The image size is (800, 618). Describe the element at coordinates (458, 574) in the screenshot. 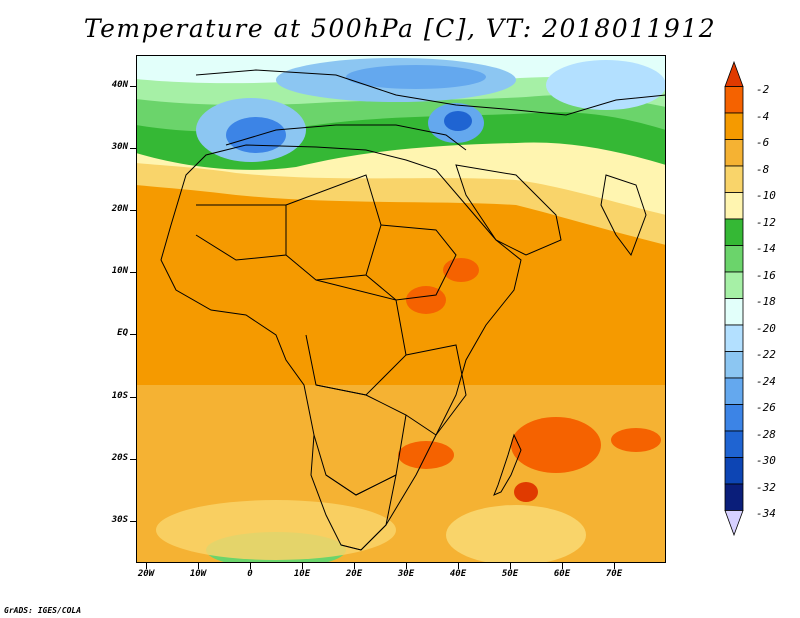

I see `x-tick-label: 40E` at that location.